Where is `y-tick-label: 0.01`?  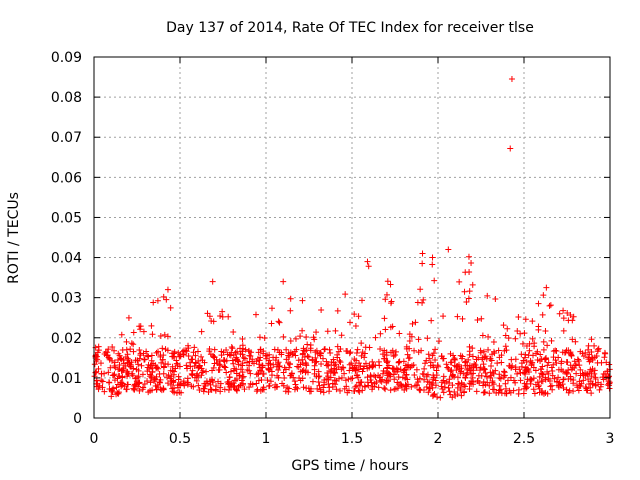
y-tick-label: 0.01 is located at coordinates (66, 379).